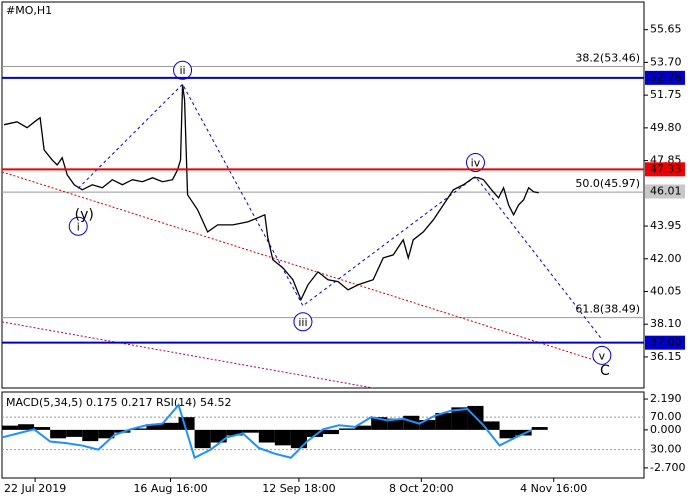  I want to click on wave-label: iii, so click(302, 322).